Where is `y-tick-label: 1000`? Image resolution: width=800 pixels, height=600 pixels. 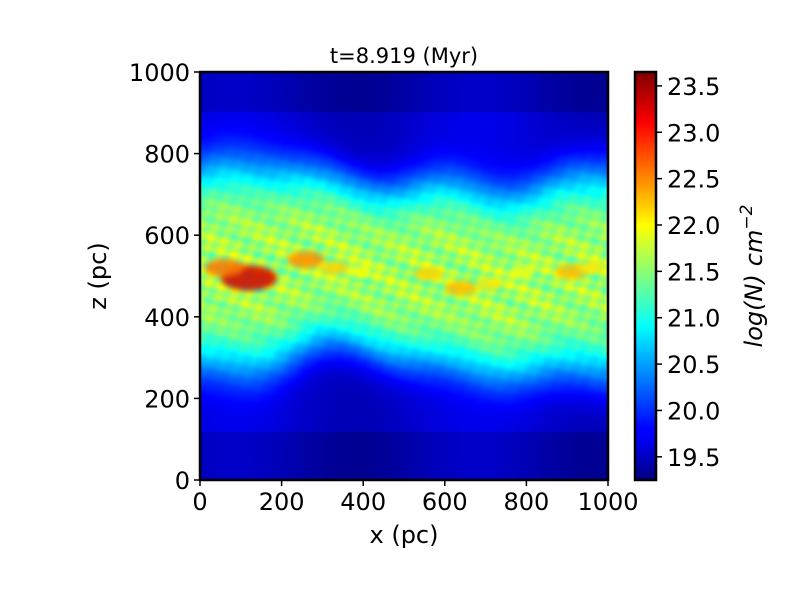 y-tick-label: 1000 is located at coordinates (159, 73).